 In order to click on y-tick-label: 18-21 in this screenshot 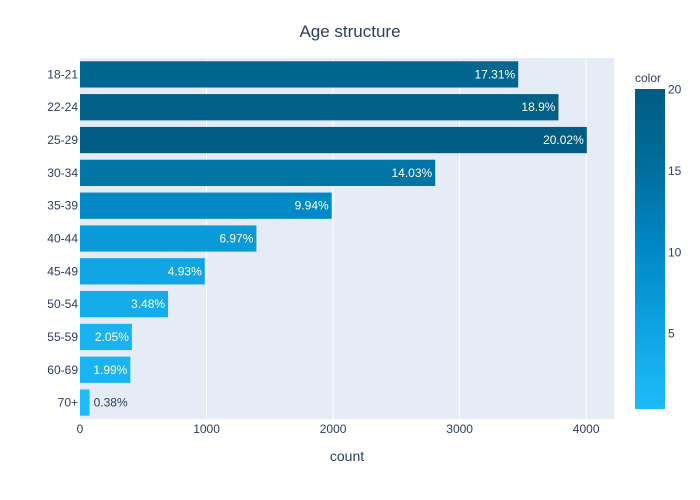, I will do `click(62, 74)`.